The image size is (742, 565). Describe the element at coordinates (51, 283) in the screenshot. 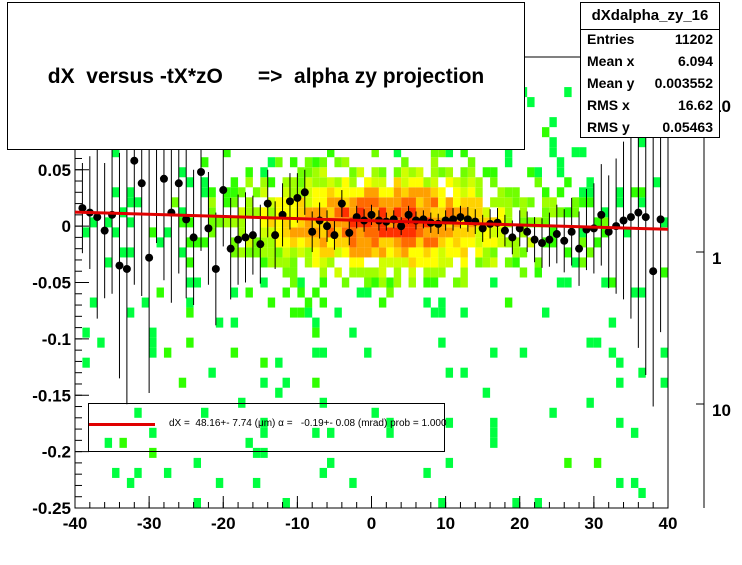

I see `y-tick-label: -0.05` at that location.